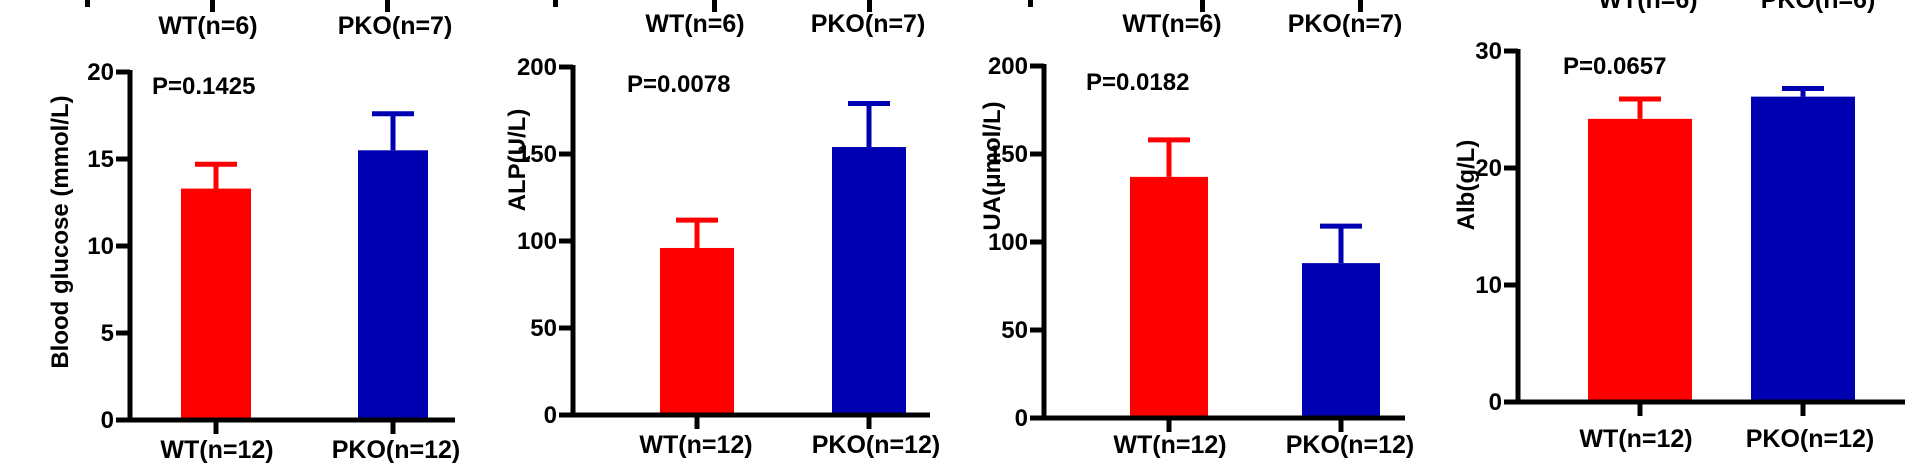 Image resolution: width=1920 pixels, height=467 pixels. I want to click on y-axis-label: Blood glucose (mmol/L), so click(60, 231).